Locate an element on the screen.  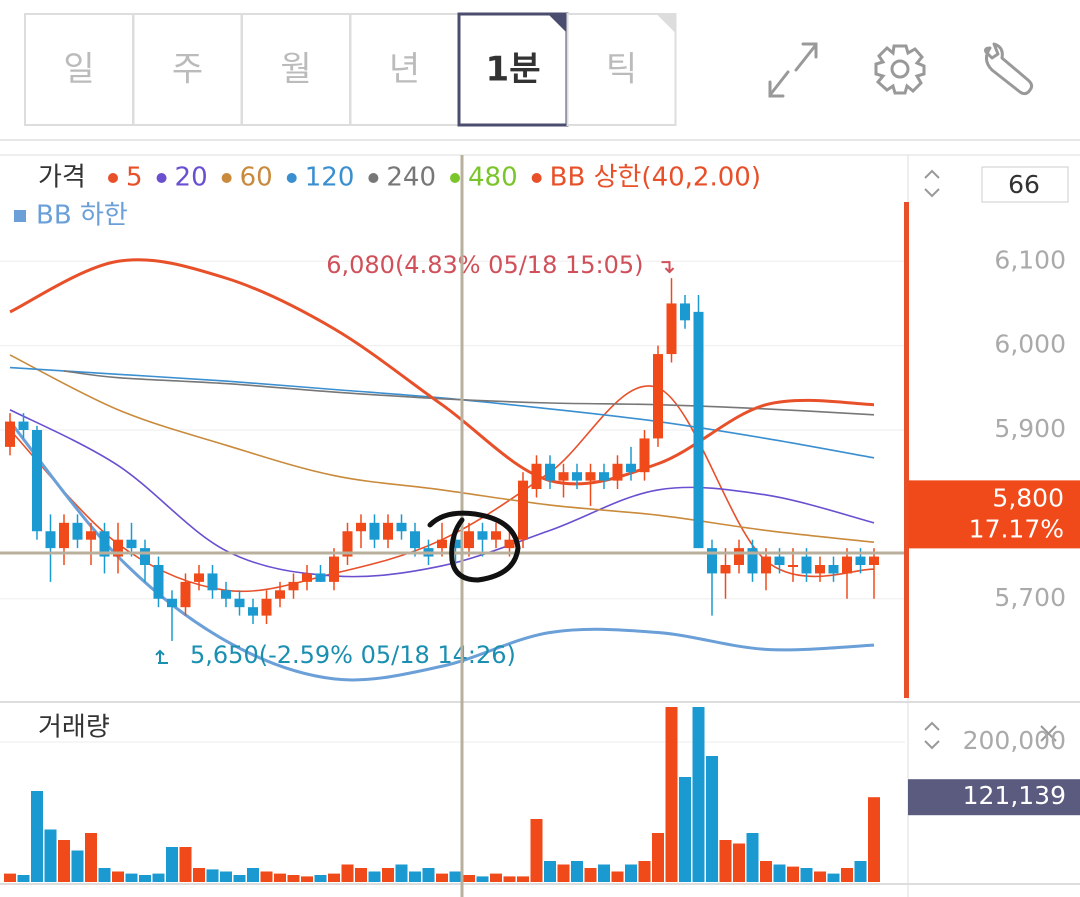
tab-label: 1분 is located at coordinates (513, 70).